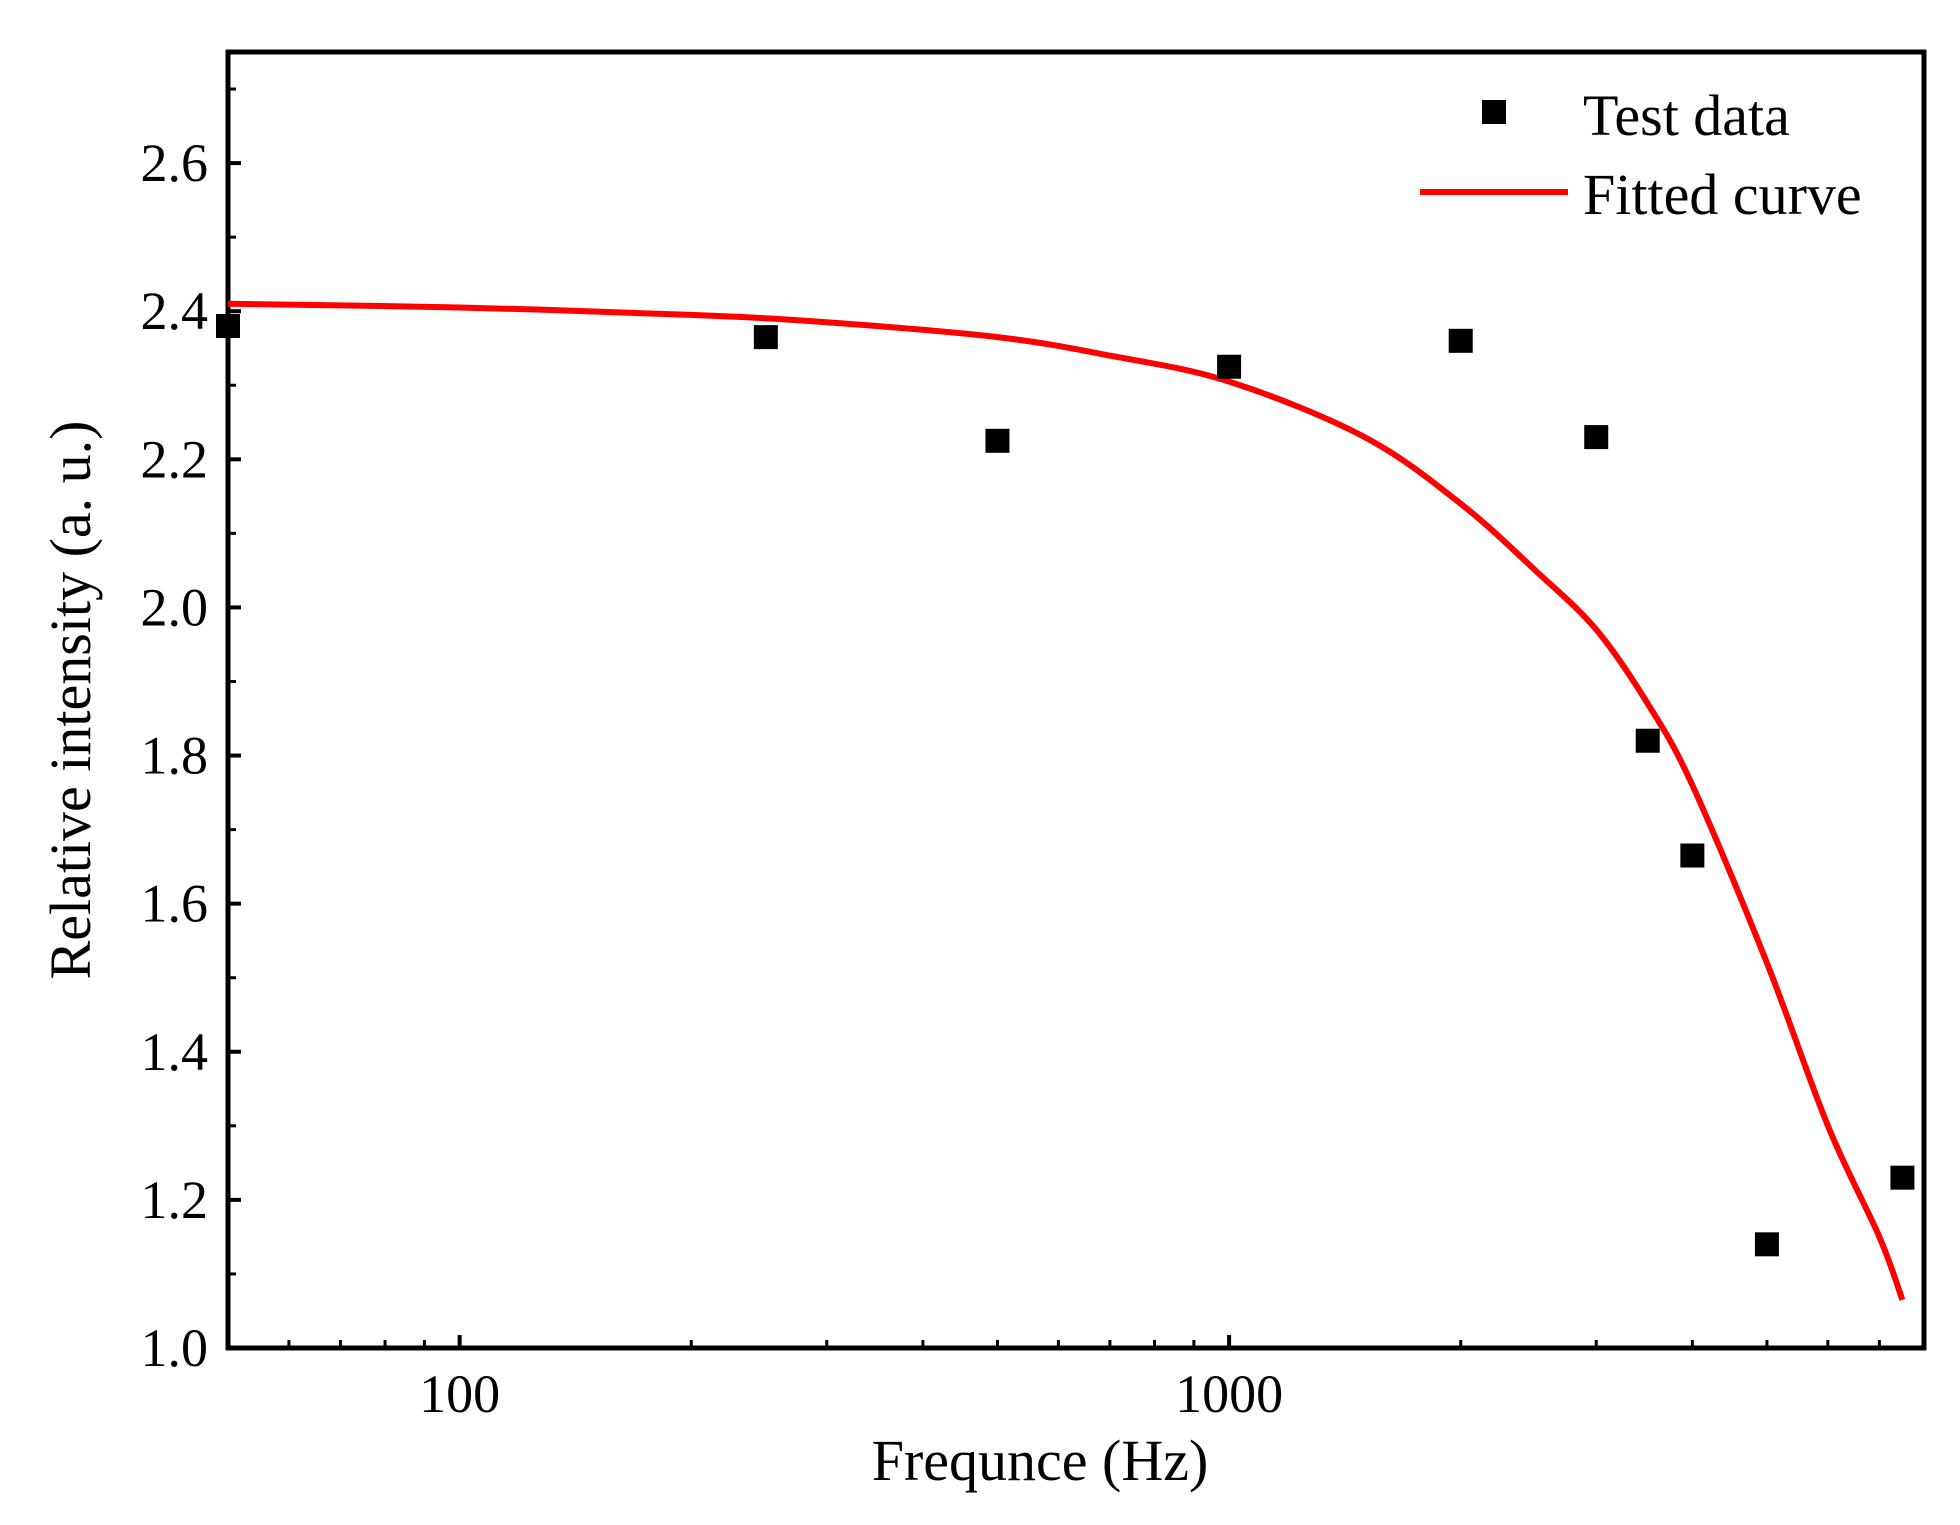  I want to click on y-axis: 1.0 1.2 1.4 1.6 1.8 2.0 2.2 2.4 2.6, so click(191, 732).